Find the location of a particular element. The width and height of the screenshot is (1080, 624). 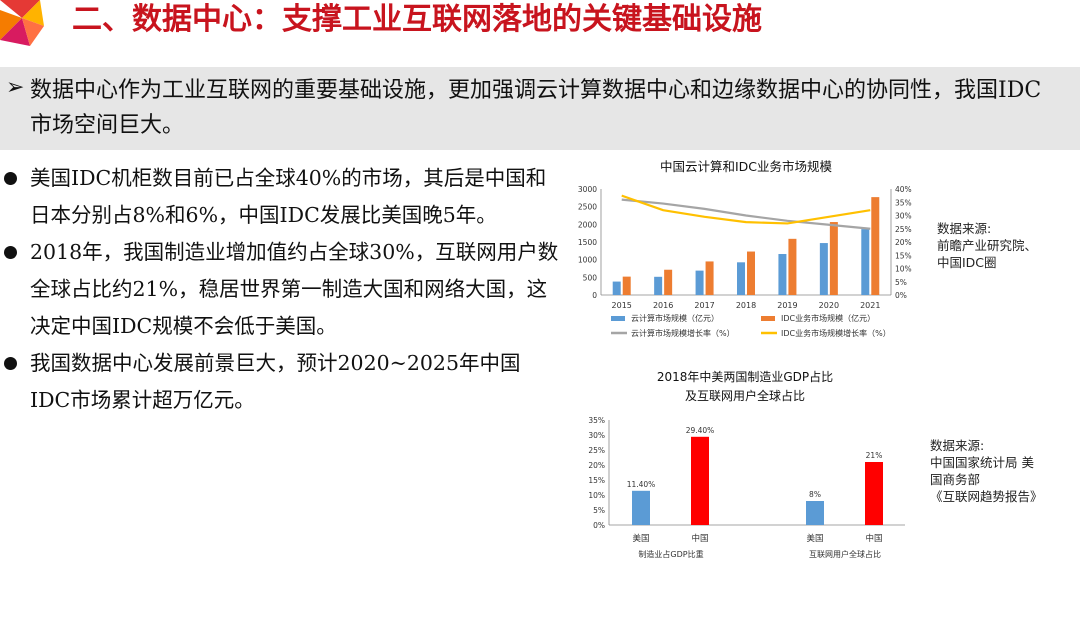

legend-label: 云计算市场规模增长率（%） is located at coordinates (683, 333).